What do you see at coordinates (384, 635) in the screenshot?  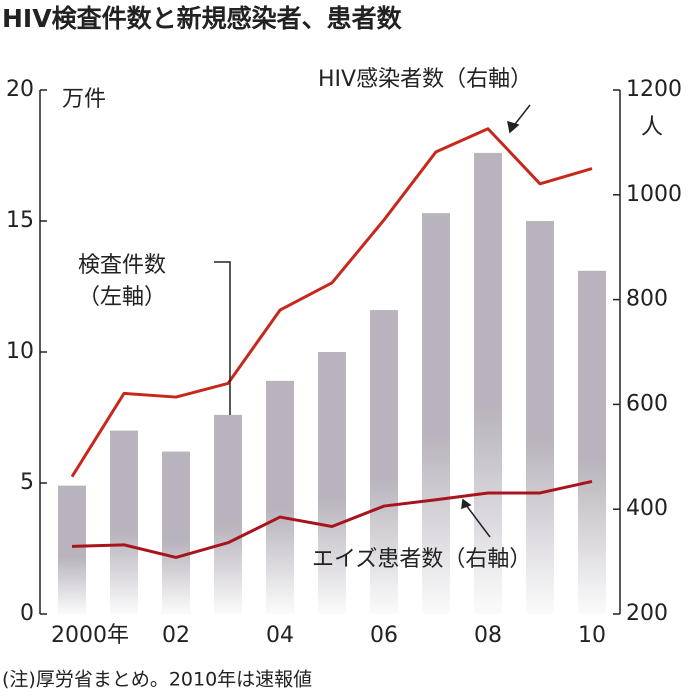 I see `x-tick-label: 06` at bounding box center [384, 635].